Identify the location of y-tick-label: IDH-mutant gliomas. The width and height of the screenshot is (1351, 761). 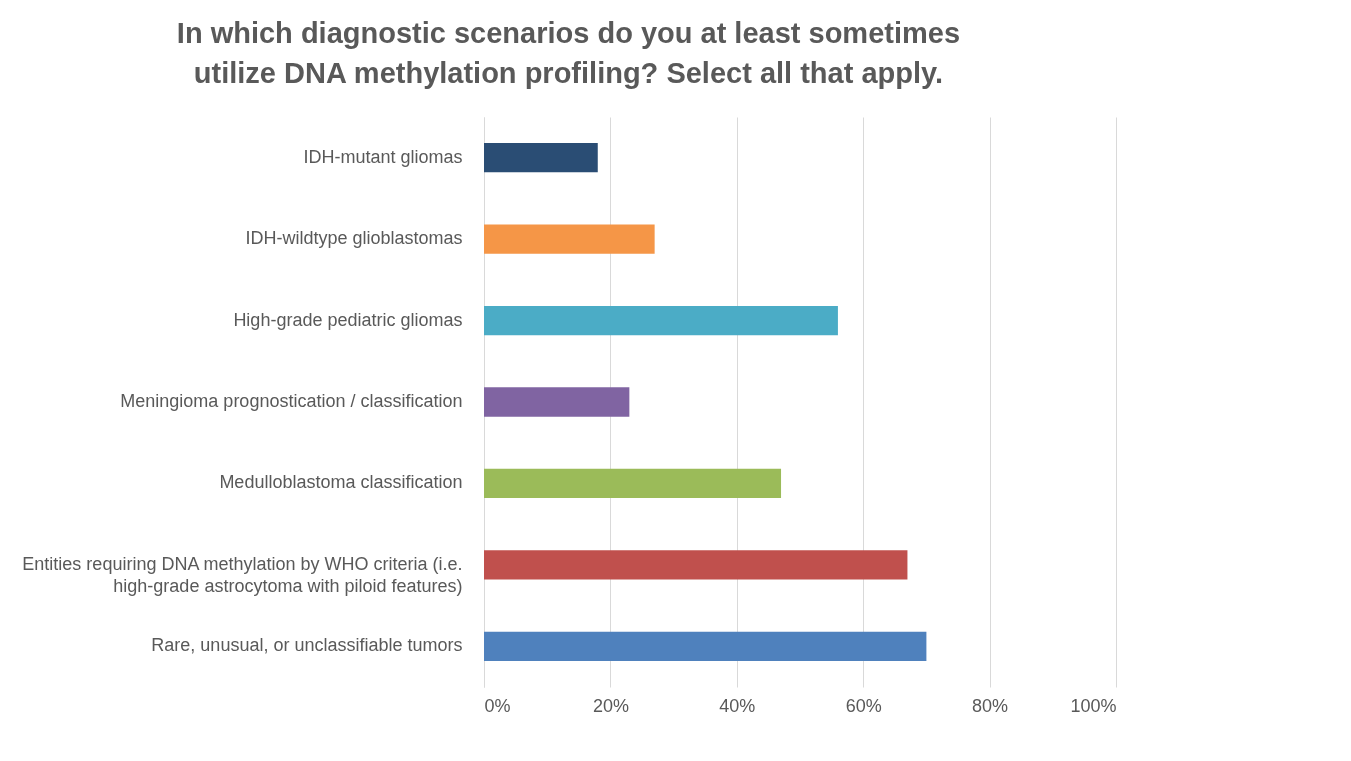
(383, 156).